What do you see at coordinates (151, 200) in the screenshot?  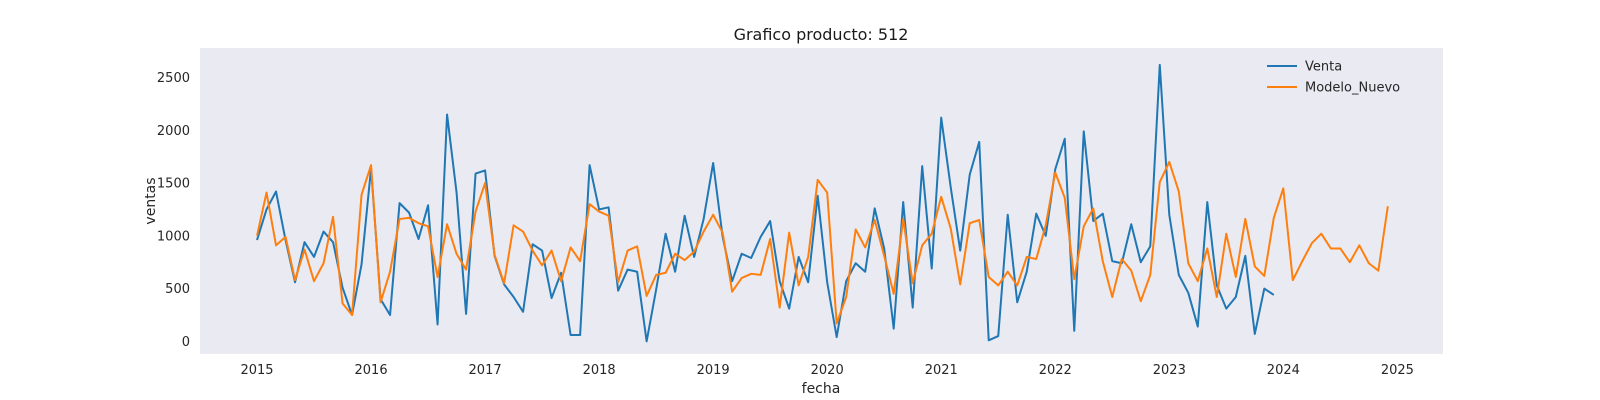 I see `y-axis-title: ventas` at bounding box center [151, 200].